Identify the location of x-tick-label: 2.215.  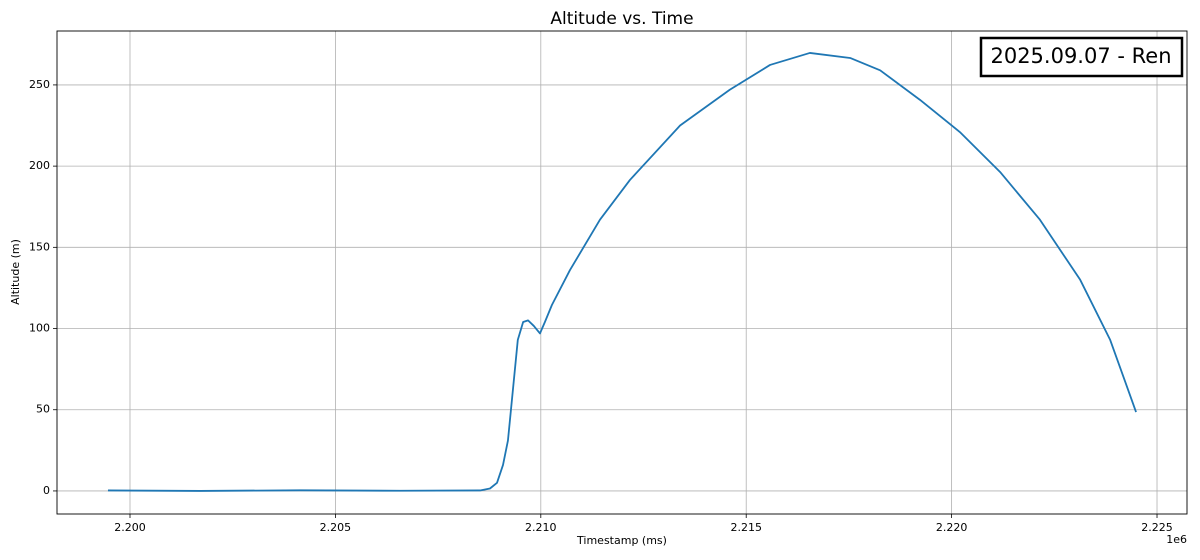
(746, 527).